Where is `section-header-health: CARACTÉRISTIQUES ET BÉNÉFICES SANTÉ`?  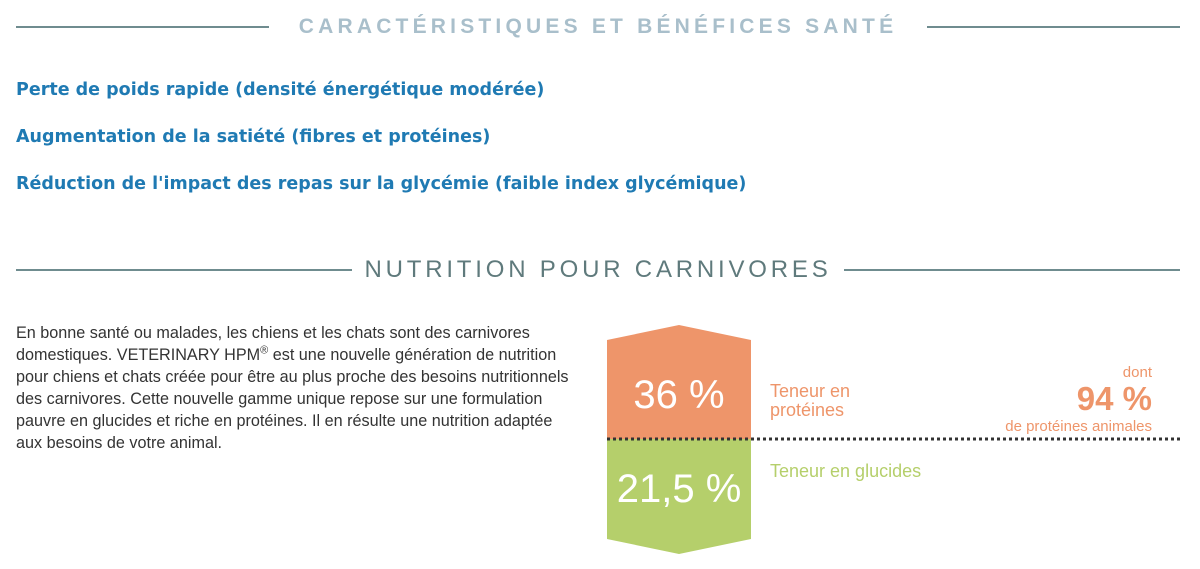 section-header-health: CARACTÉRISTIQUES ET BÉNÉFICES SANTÉ is located at coordinates (598, 27).